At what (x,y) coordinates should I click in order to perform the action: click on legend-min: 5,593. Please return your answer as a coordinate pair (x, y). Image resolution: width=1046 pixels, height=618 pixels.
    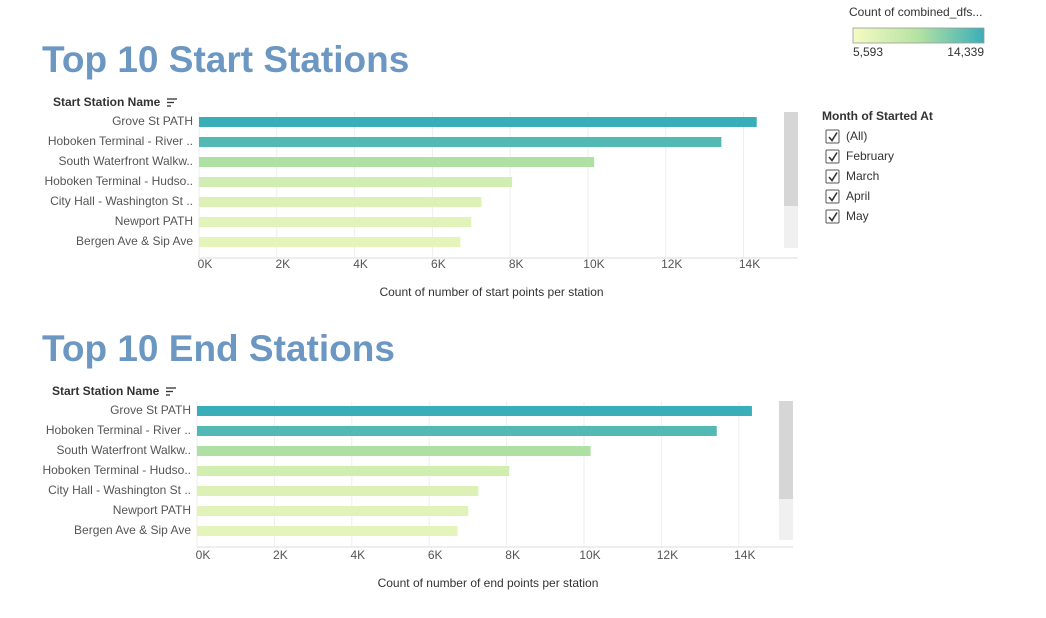
    Looking at the image, I should click on (868, 52).